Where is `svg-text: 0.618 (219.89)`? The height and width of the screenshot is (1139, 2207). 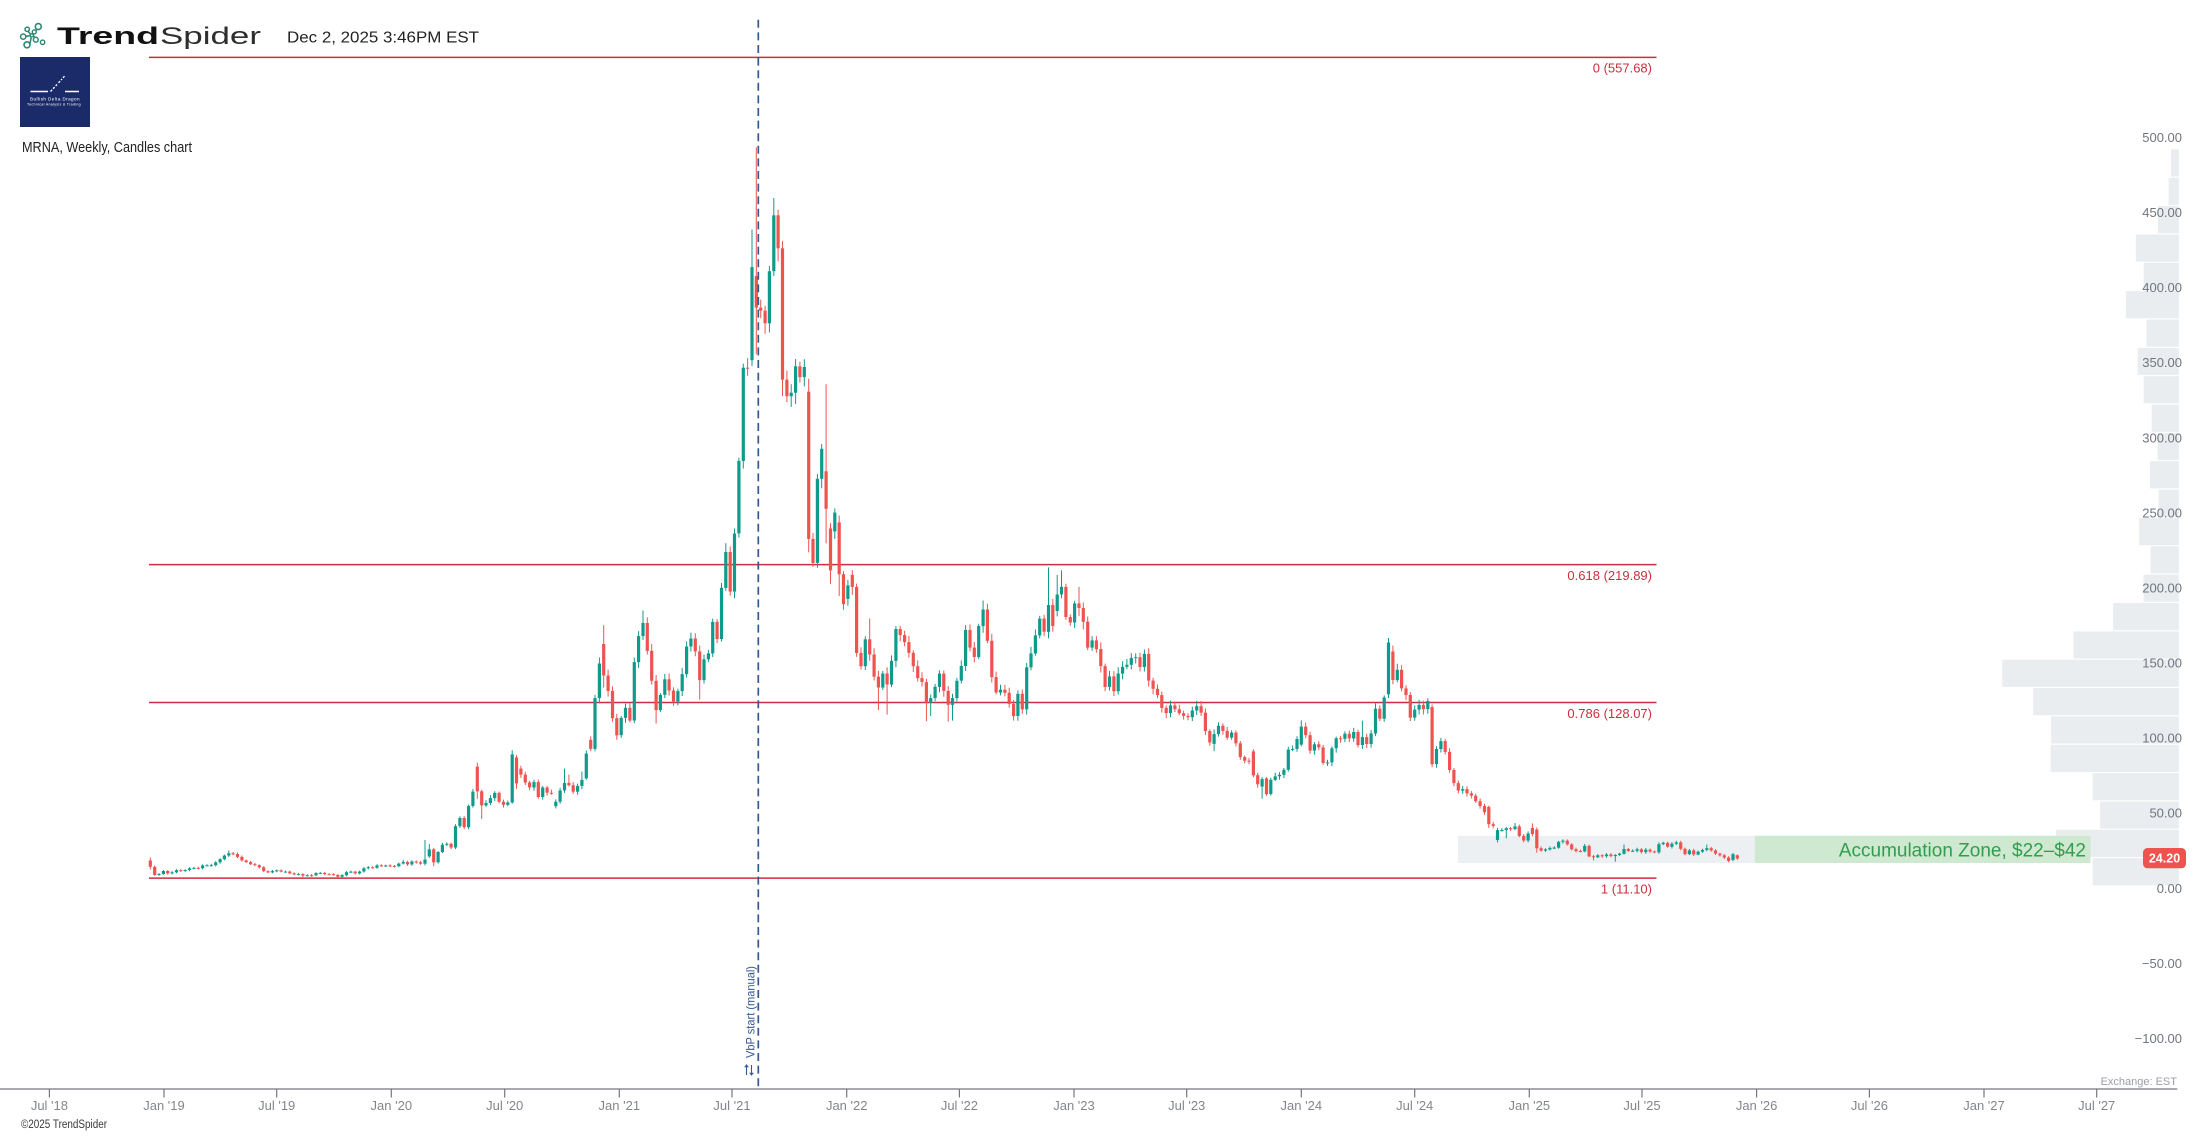 svg-text: 0.618 (219.89) is located at coordinates (1609, 575).